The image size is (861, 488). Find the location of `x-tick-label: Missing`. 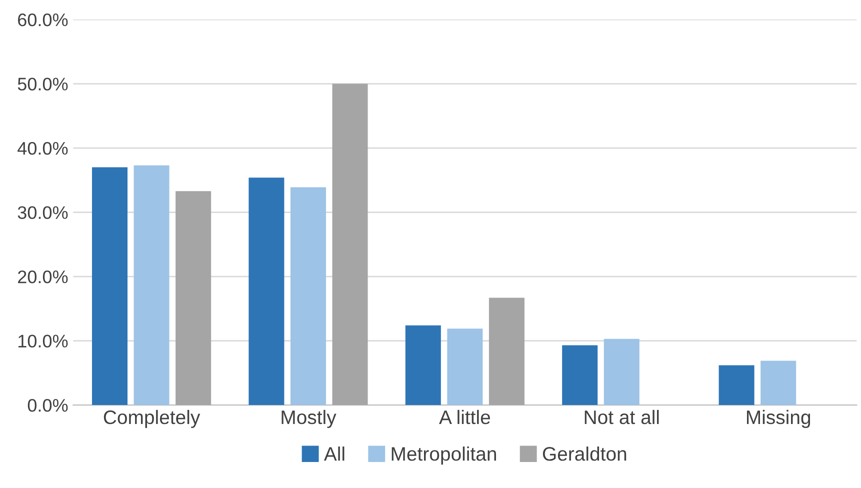

x-tick-label: Missing is located at coordinates (778, 419).